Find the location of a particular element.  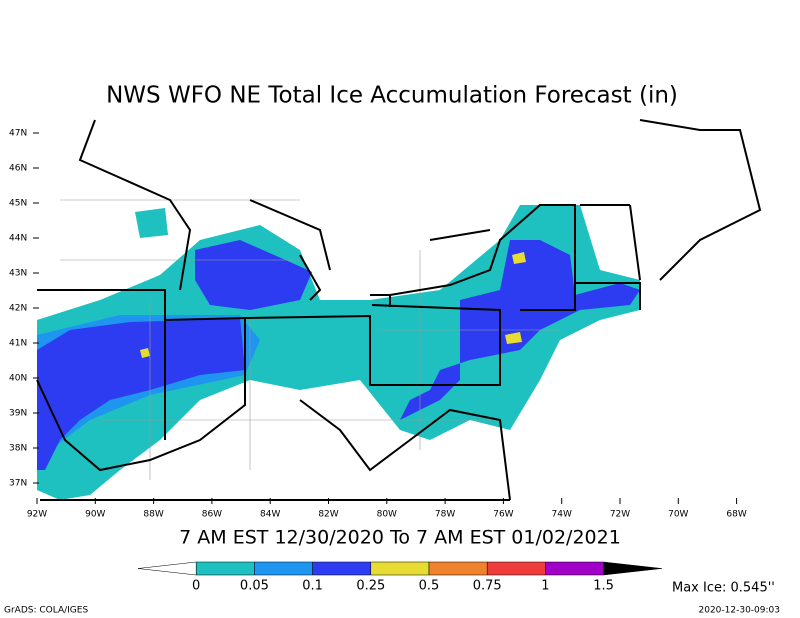

longitude-label: 74W is located at coordinates (562, 515).